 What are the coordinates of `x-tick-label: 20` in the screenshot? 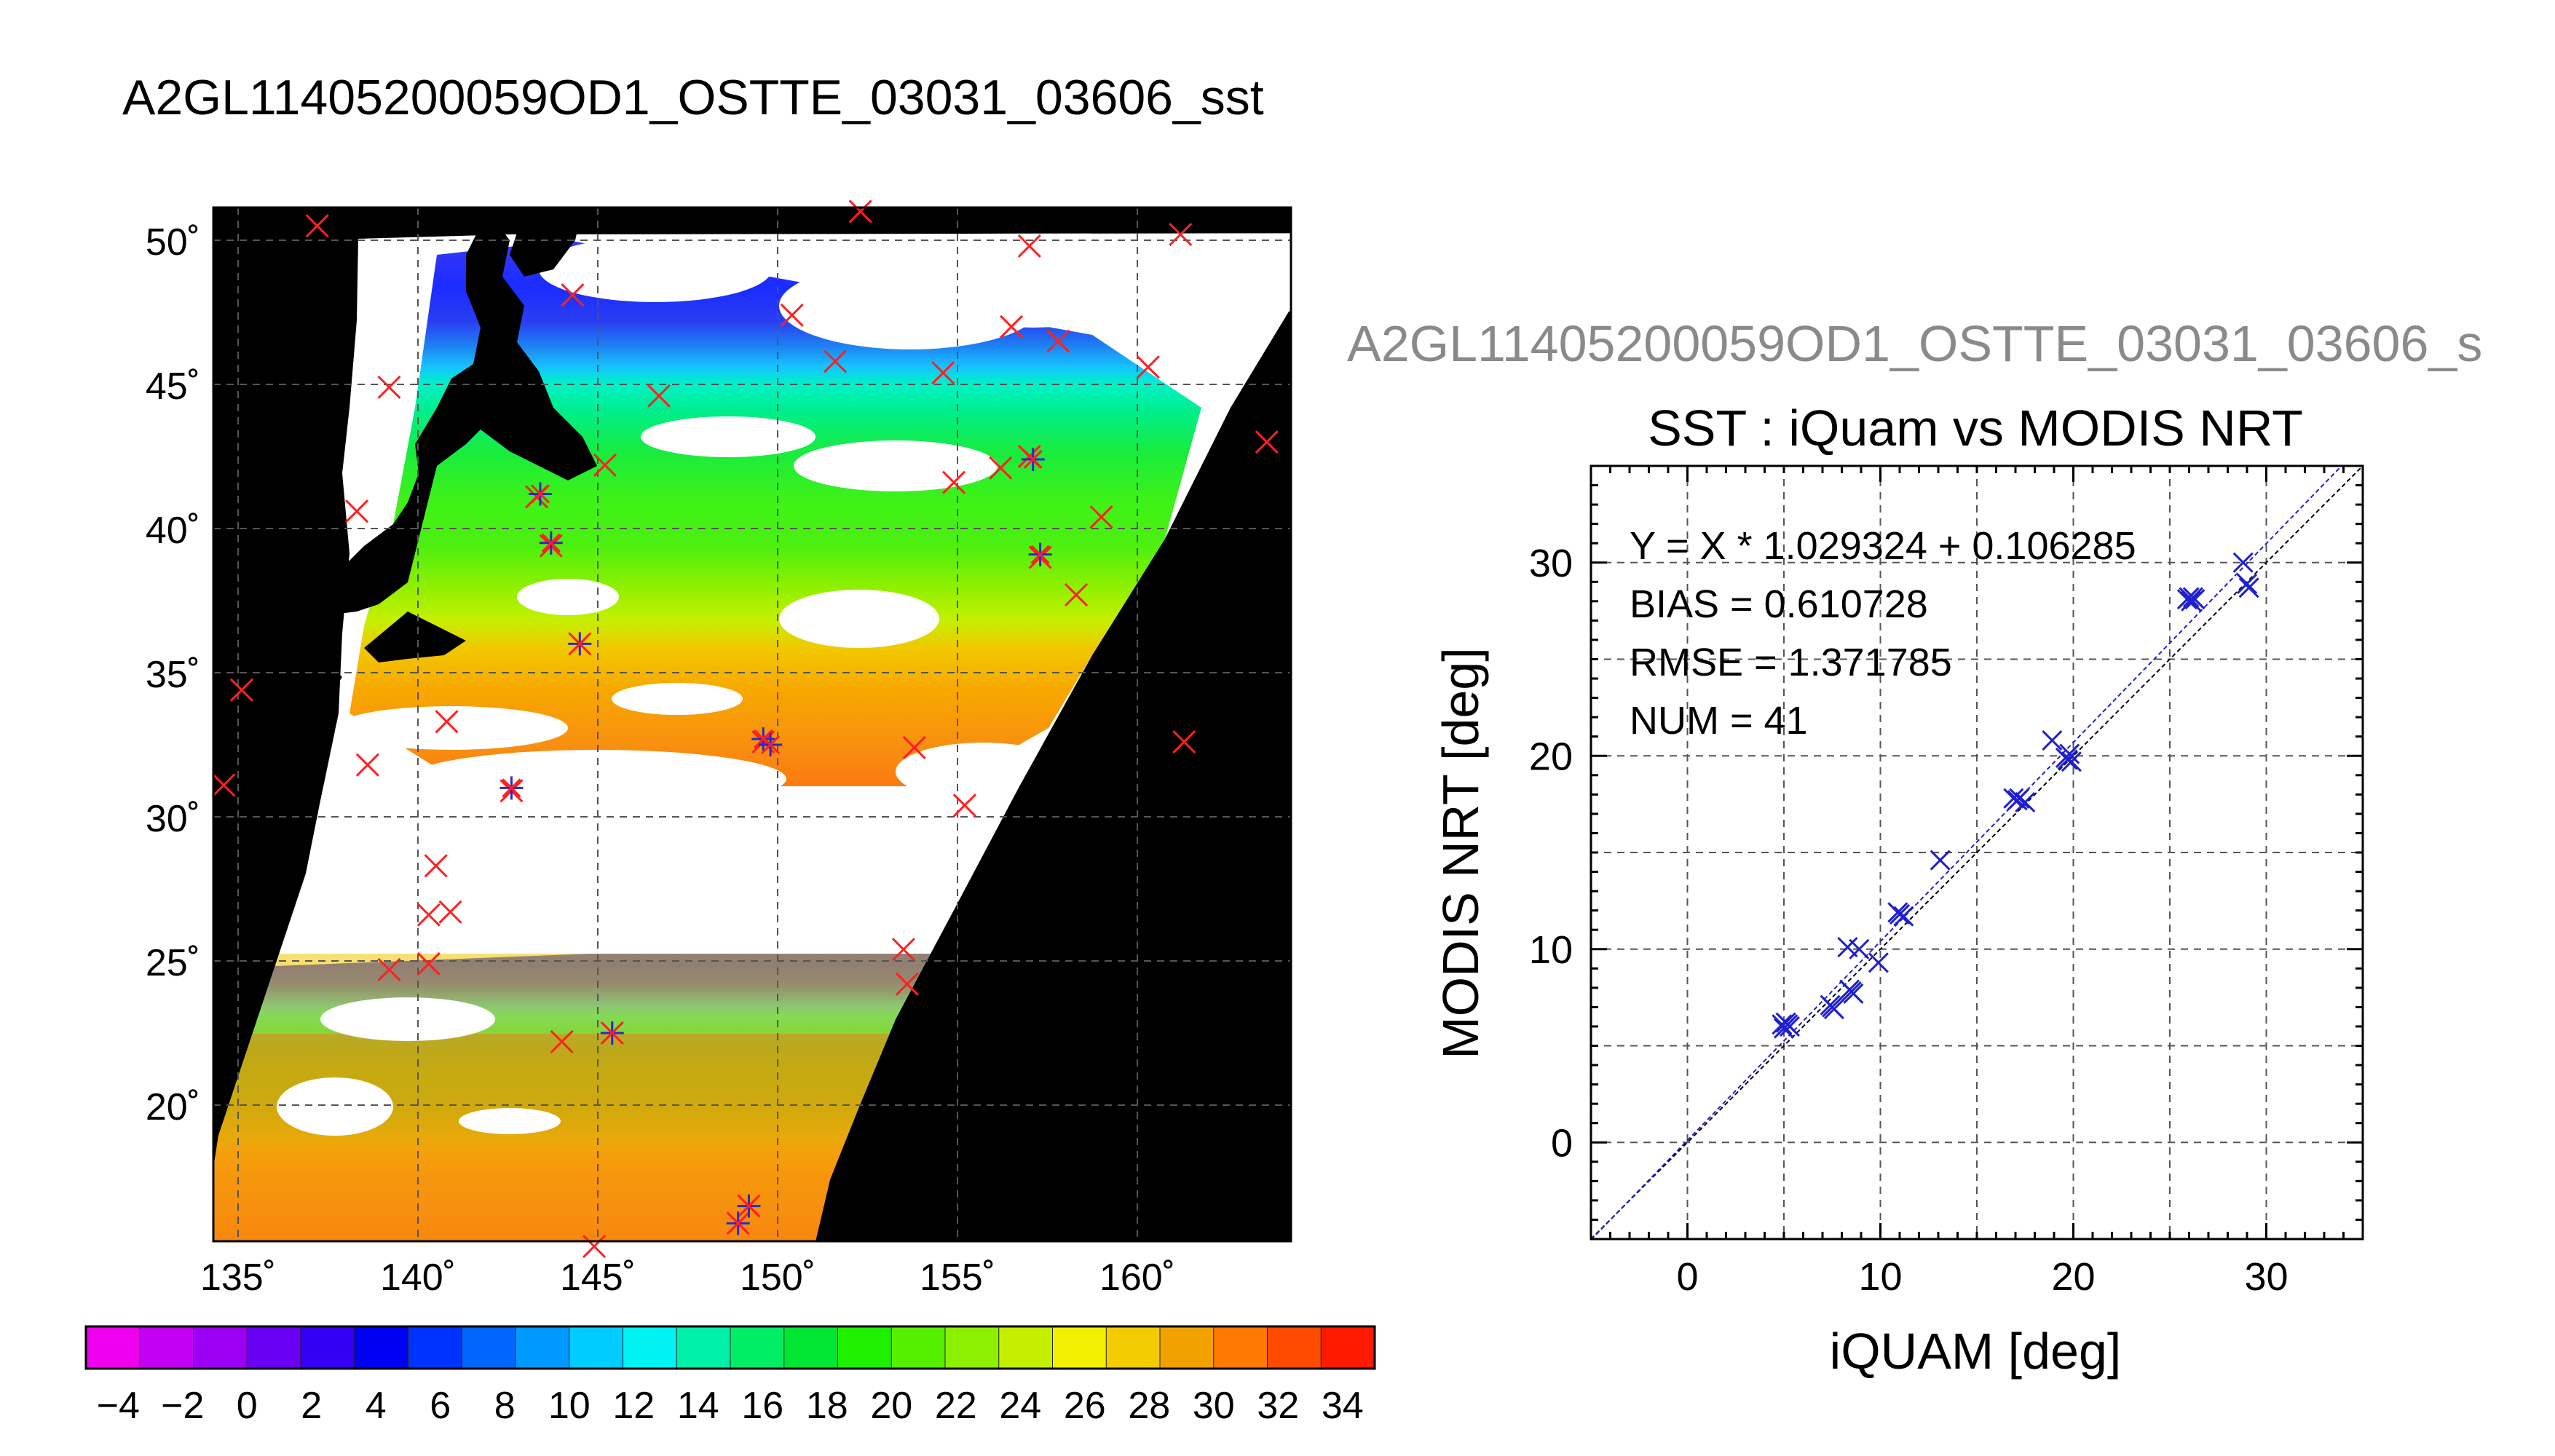 It's located at (2073, 1277).